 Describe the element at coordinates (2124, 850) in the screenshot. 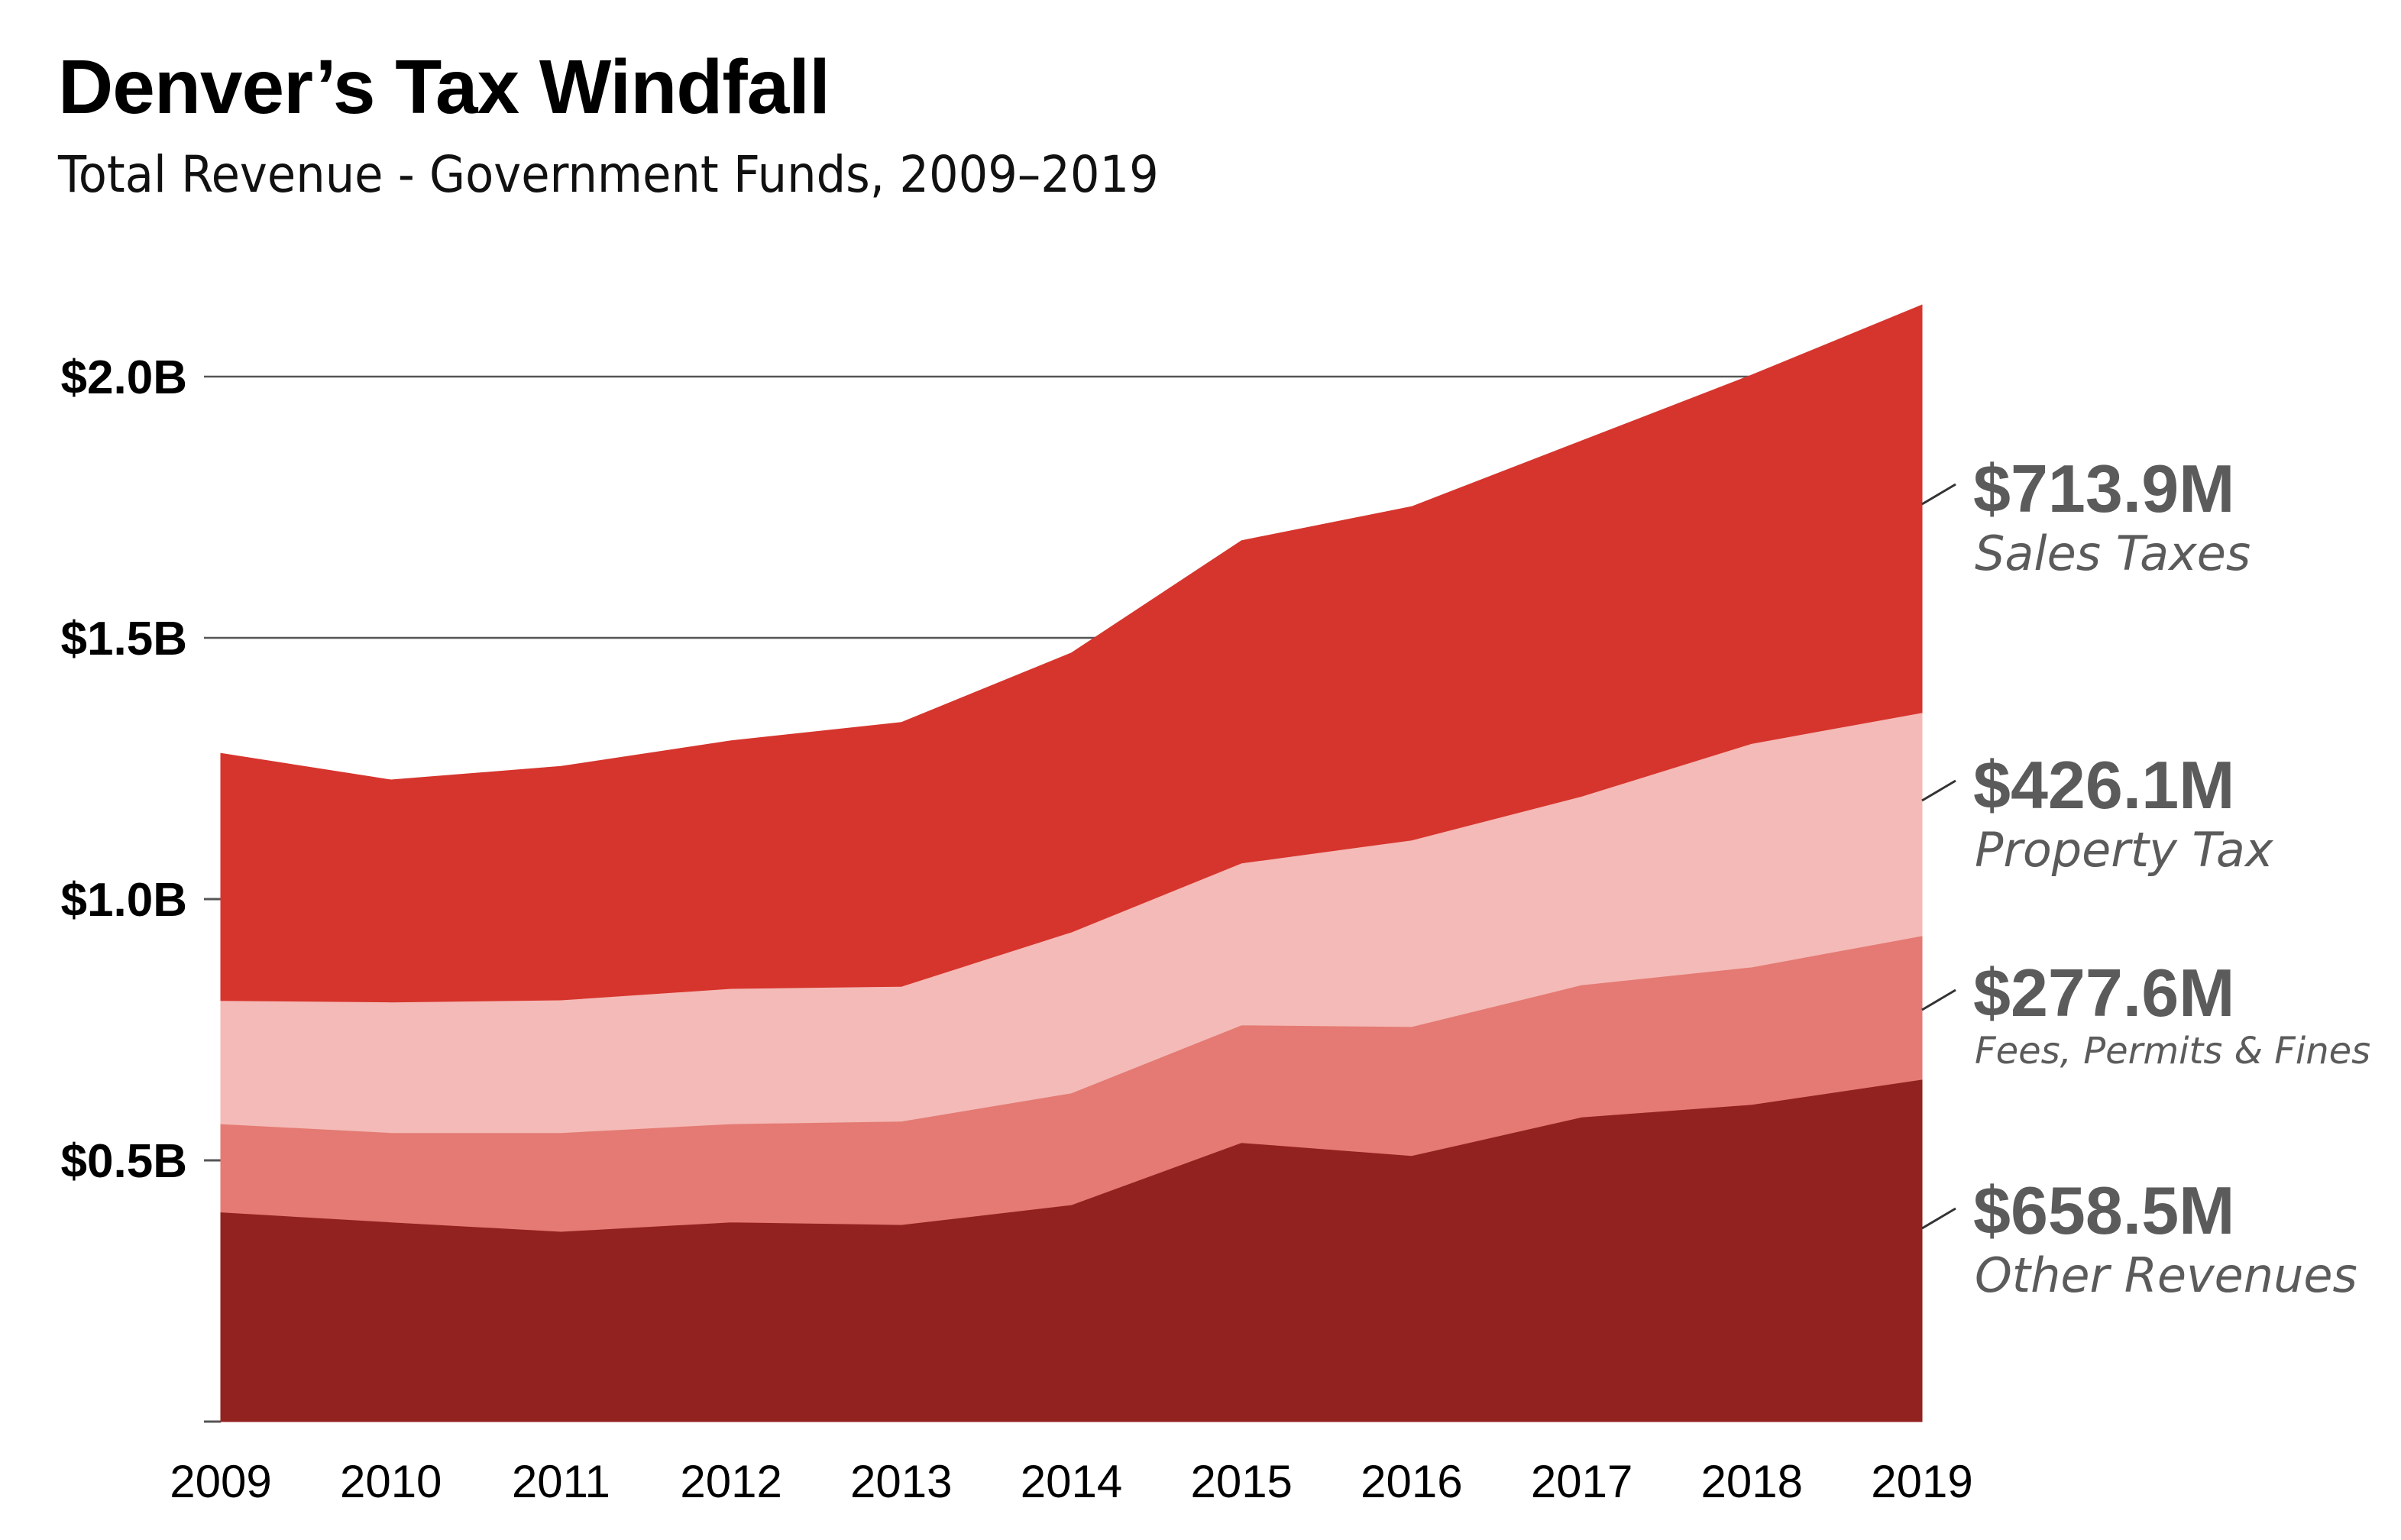

I see `series-end-name: Property Tax` at that location.